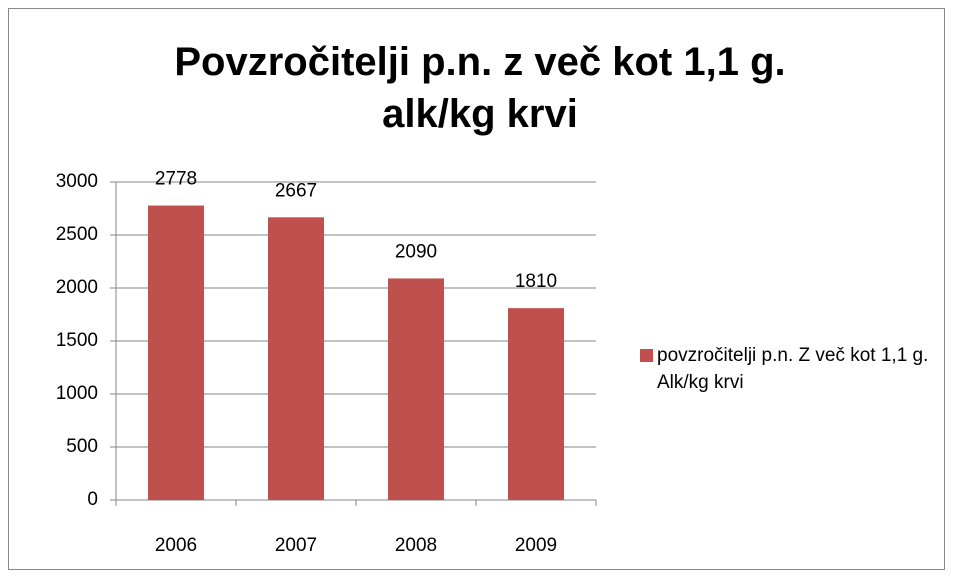 Image resolution: width=953 pixels, height=578 pixels. I want to click on y-tick-label: 0, so click(92, 499).